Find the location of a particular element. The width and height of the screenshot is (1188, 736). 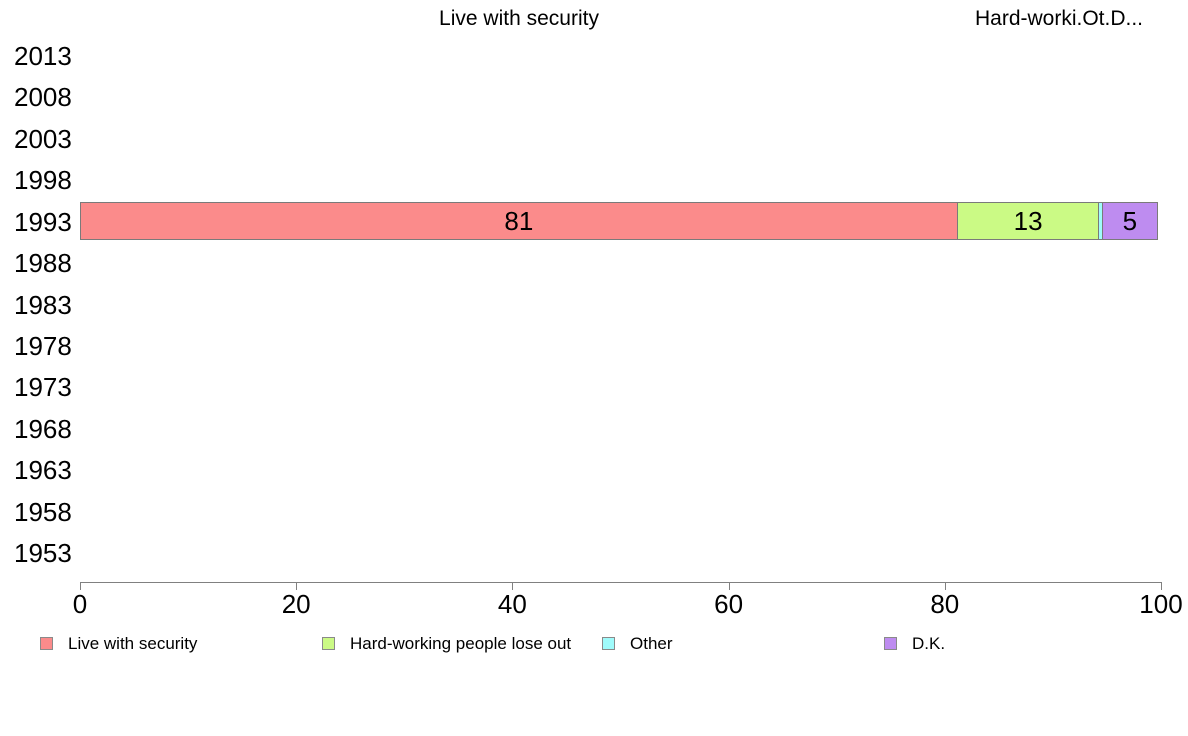

x-tick-label-80: 80 is located at coordinates (945, 604).